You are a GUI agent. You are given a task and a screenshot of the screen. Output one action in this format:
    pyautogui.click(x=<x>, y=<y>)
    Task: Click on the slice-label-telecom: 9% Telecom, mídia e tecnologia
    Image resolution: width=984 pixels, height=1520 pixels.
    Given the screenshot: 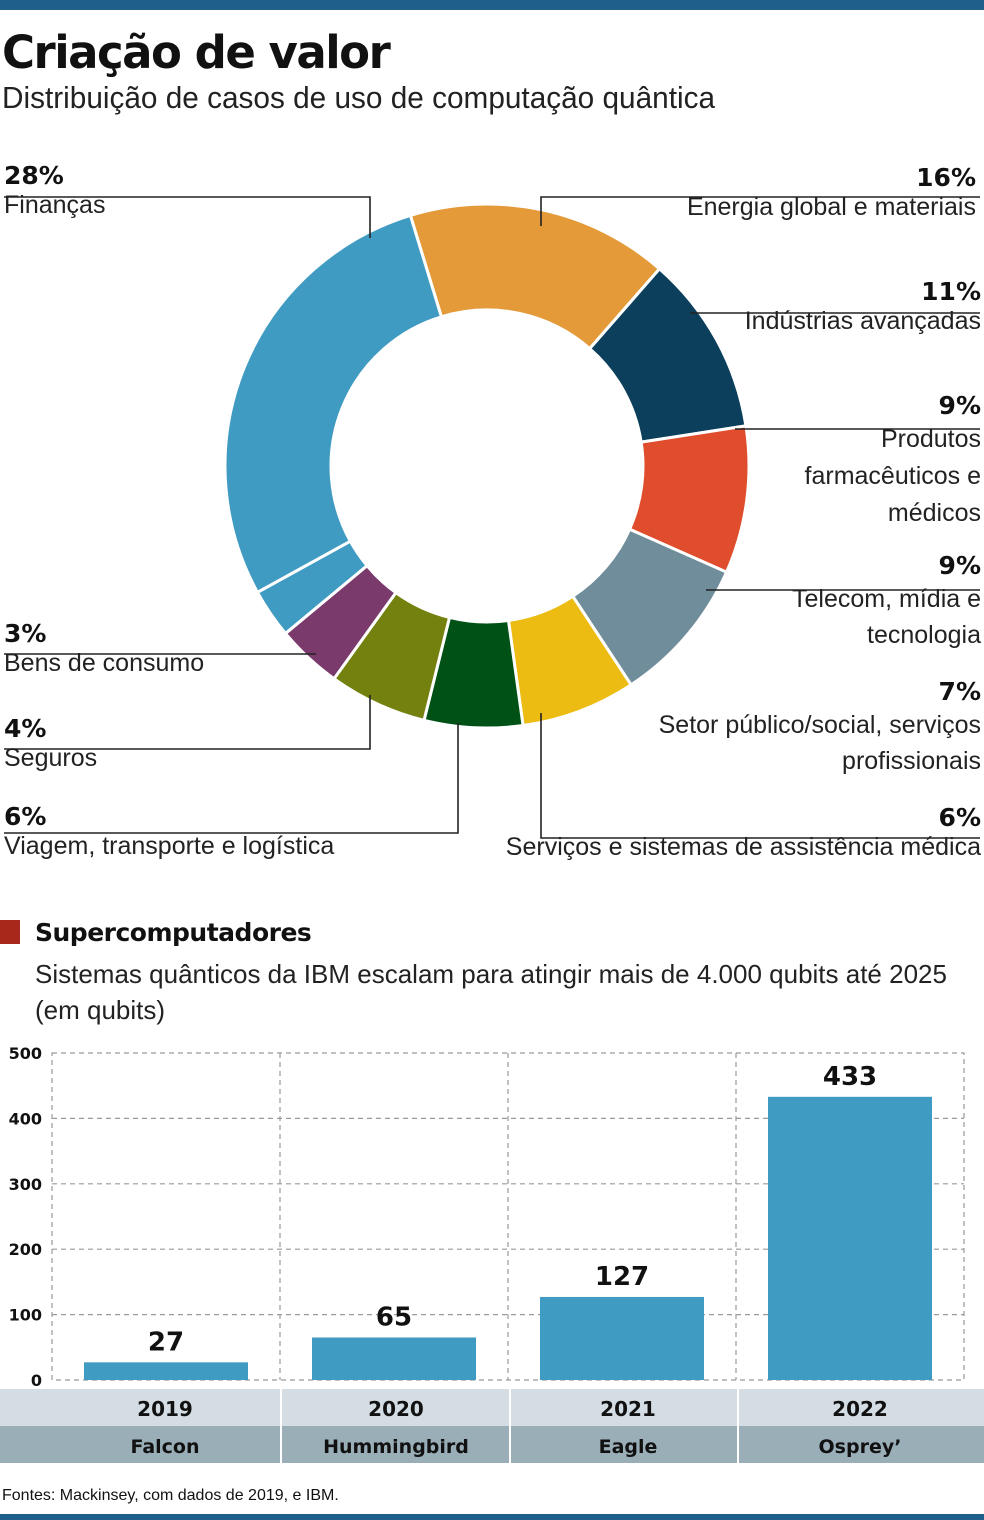 What is the action you would take?
    pyautogui.click(x=881, y=602)
    